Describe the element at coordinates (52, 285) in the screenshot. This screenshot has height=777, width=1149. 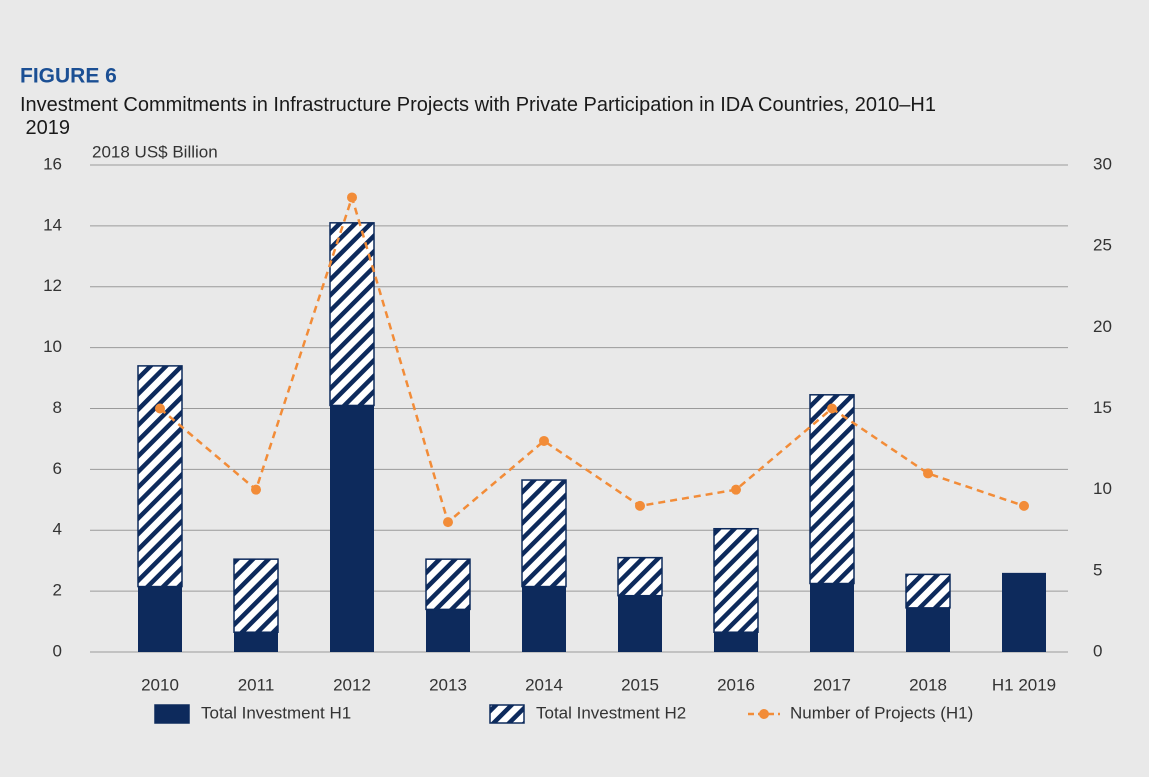
I see `y-tick-label: 12` at that location.